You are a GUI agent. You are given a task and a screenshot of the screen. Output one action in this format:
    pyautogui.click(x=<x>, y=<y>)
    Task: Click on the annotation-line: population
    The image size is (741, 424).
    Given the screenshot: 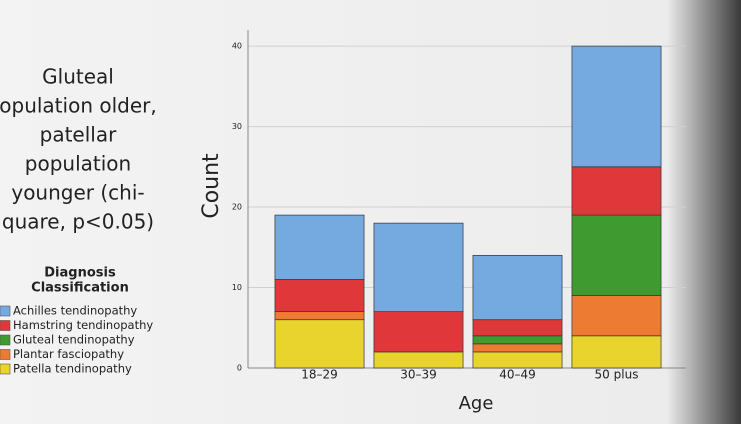 What is the action you would take?
    pyautogui.click(x=78, y=164)
    